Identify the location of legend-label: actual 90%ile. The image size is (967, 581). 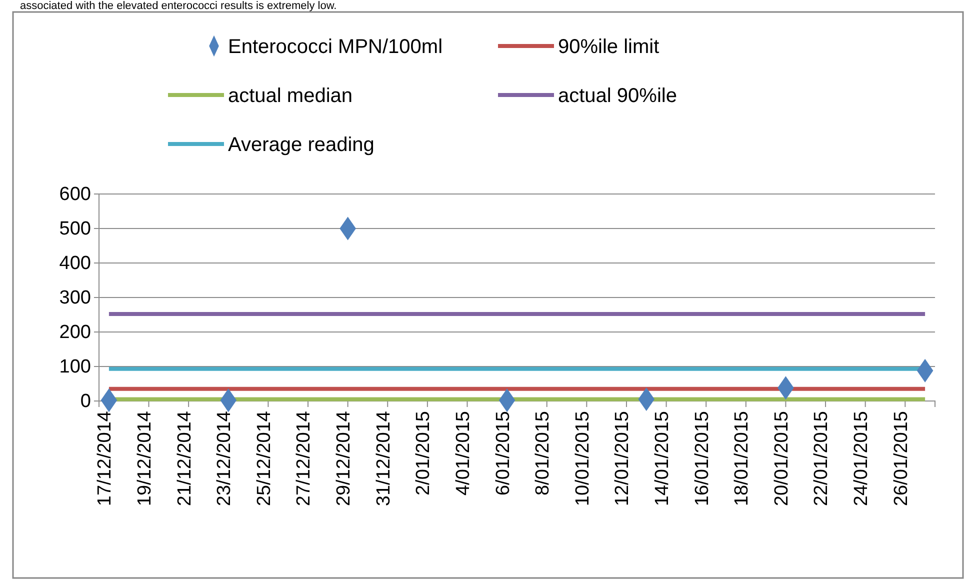
(617, 96).